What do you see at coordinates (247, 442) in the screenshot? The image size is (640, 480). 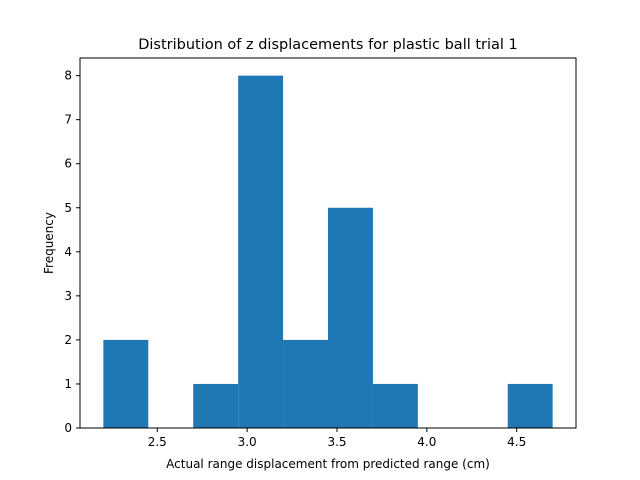 I see `x-tick-label: 3.0` at bounding box center [247, 442].